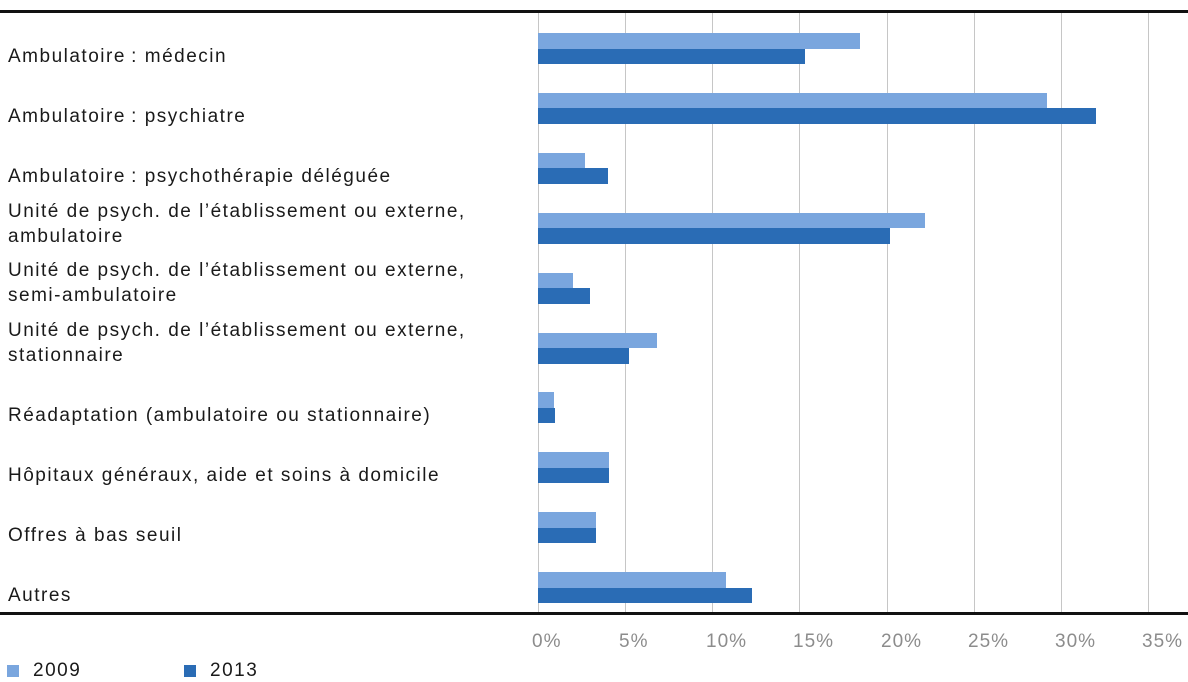 This screenshot has width=1188, height=682. What do you see at coordinates (1076, 641) in the screenshot?
I see `x-tick-label: 30%` at bounding box center [1076, 641].